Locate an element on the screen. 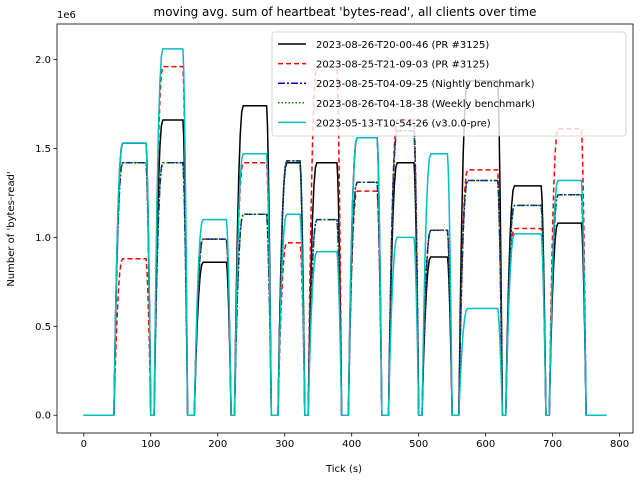 The image size is (640, 480). x-tick-label: 600 is located at coordinates (485, 444).